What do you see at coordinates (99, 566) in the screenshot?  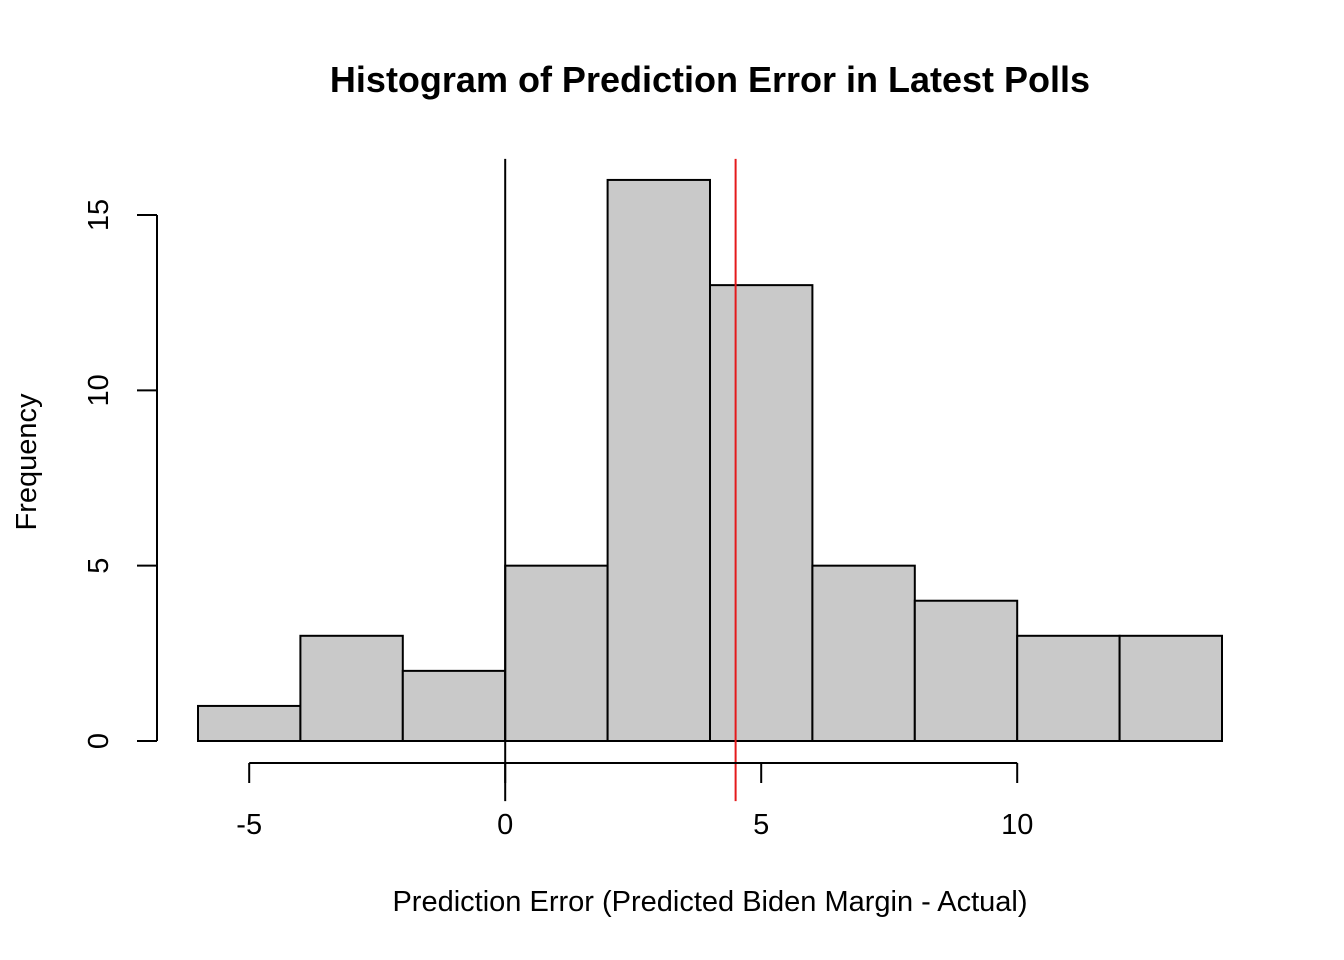 I see `y-tick-label: 5` at bounding box center [99, 566].